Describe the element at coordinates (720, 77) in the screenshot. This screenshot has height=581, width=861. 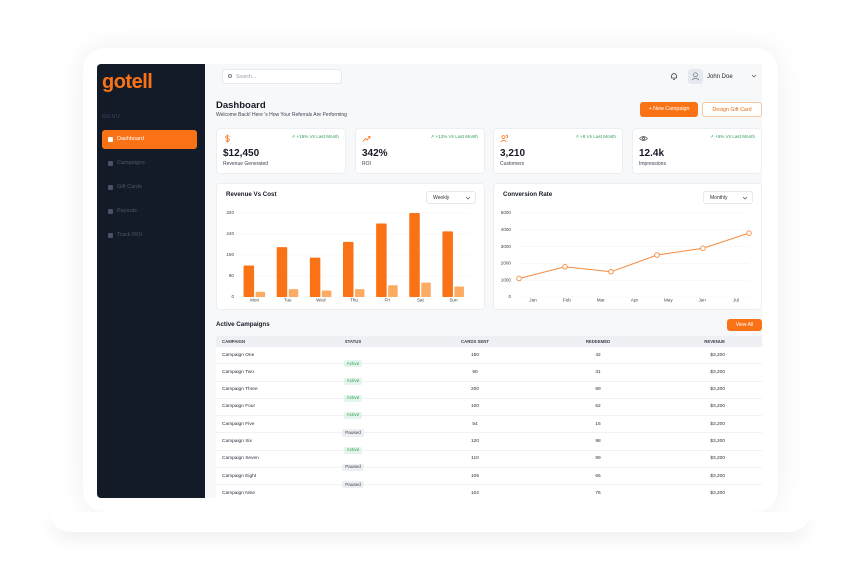
I see `user-name: John Doe` at that location.